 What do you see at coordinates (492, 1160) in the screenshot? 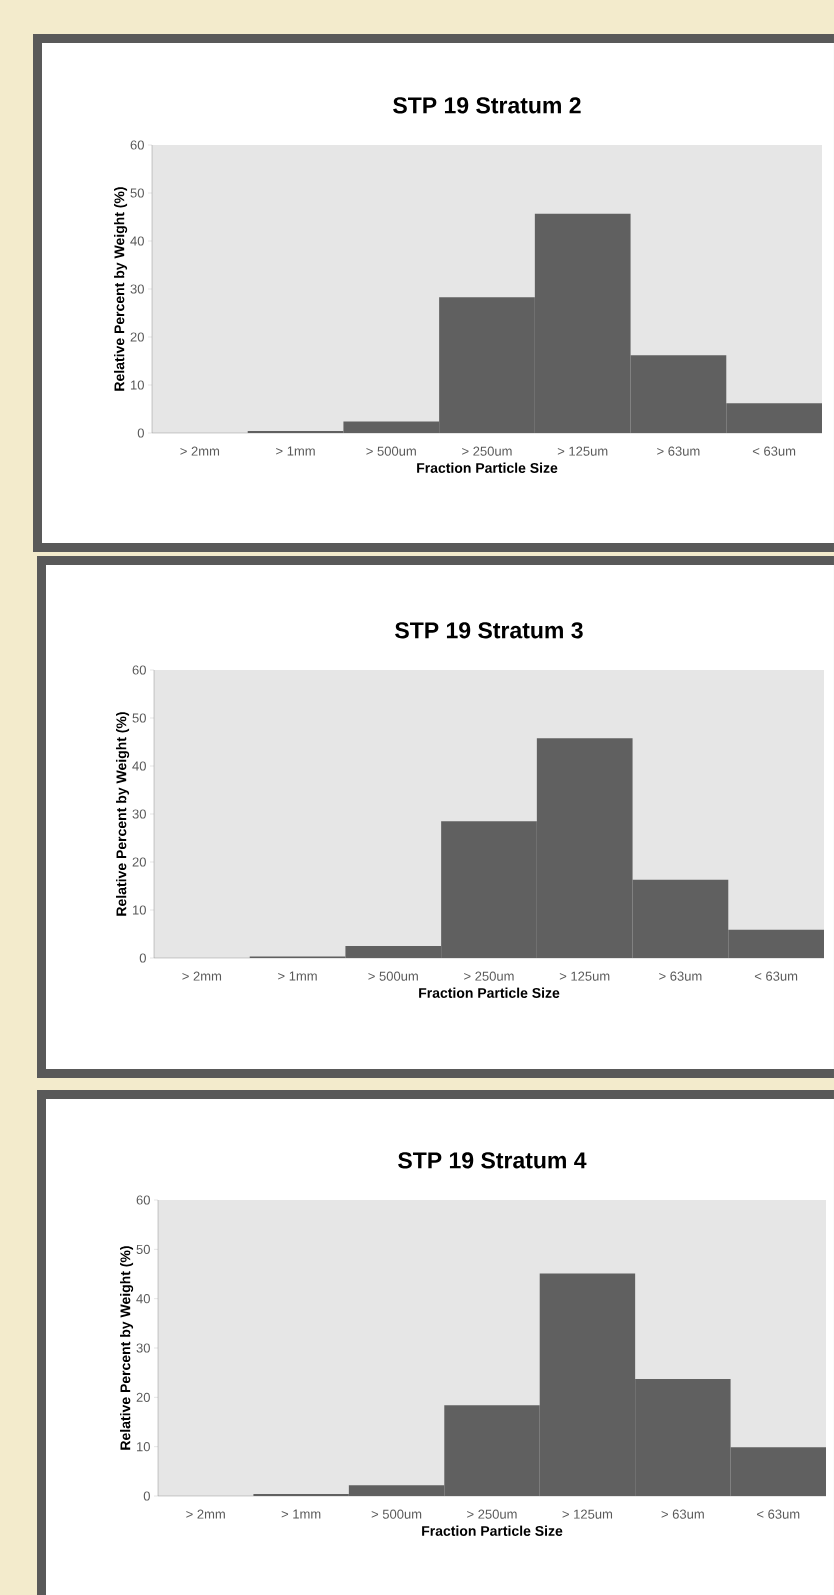
I see `chart-title: STP 19 Stratum 4` at bounding box center [492, 1160].